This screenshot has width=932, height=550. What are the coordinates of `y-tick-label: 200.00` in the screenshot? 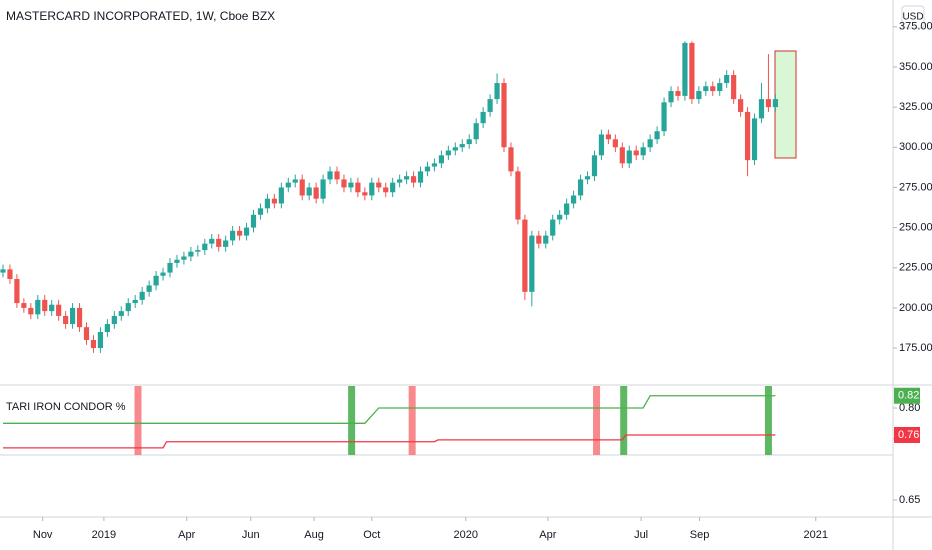 It's located at (915, 308).